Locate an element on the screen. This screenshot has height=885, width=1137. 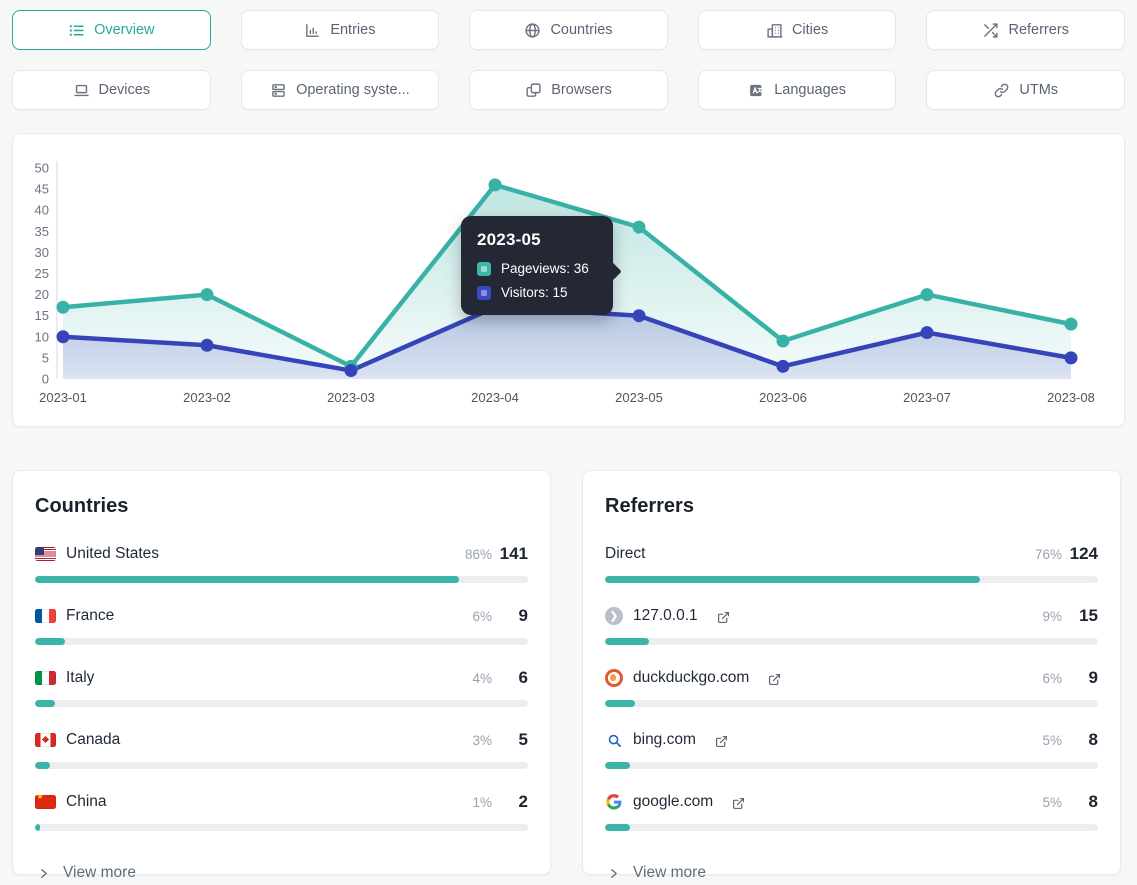
svg-text: 2023-03 is located at coordinates (351, 397).